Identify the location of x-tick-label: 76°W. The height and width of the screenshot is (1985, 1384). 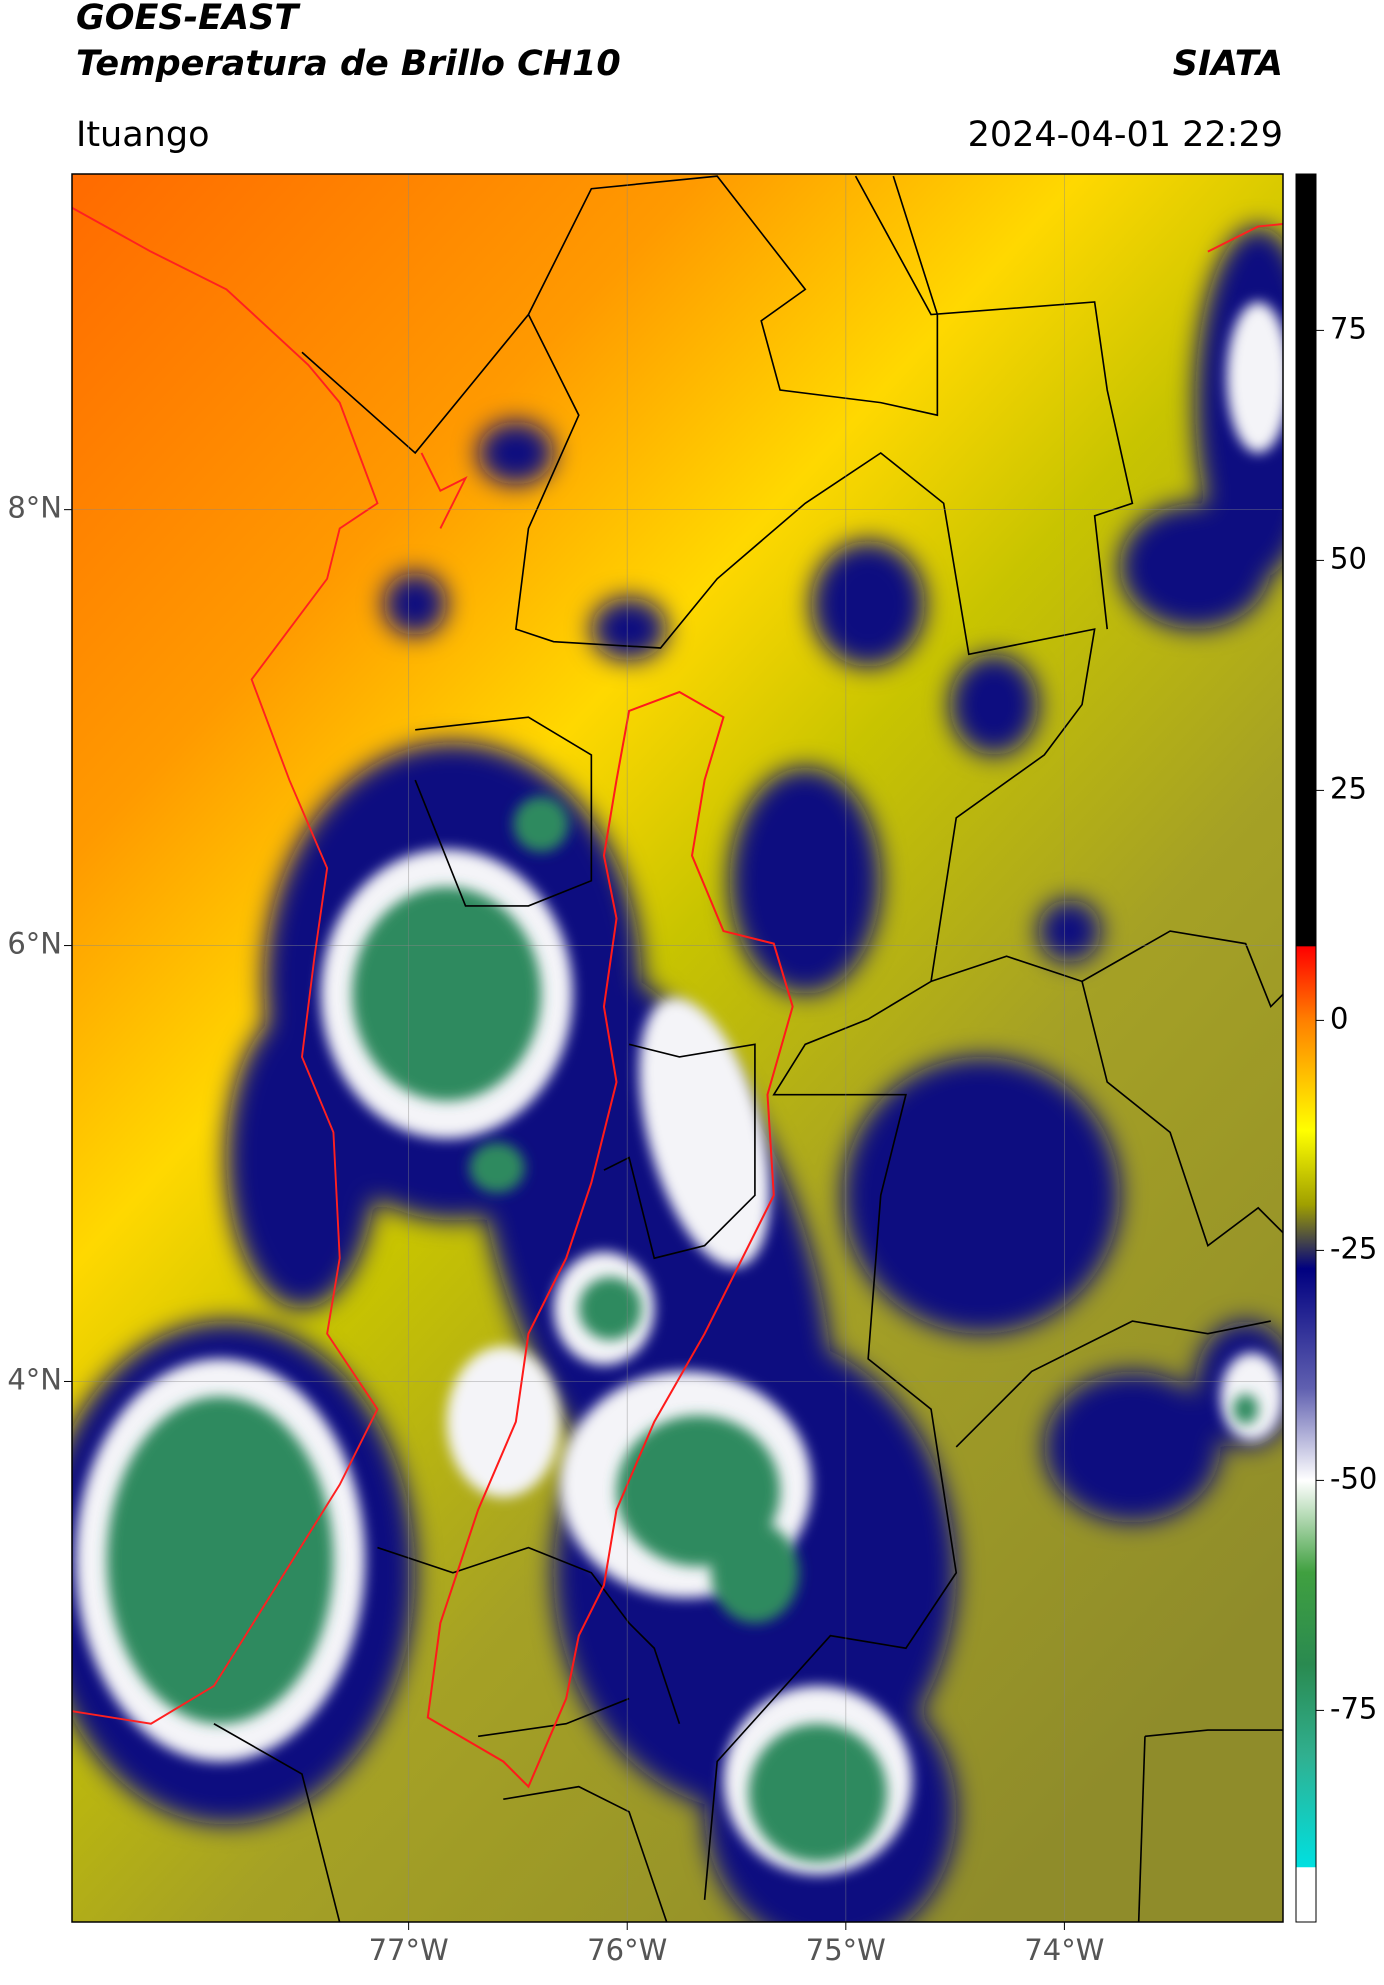
(627, 1950).